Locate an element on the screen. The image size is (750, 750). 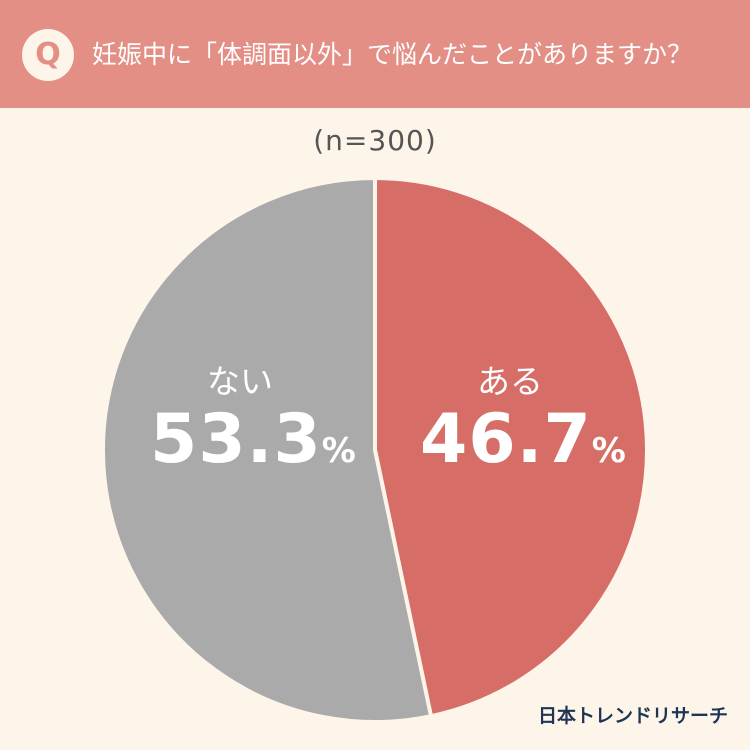
slice-value-no: 53.3% is located at coordinates (253, 439).